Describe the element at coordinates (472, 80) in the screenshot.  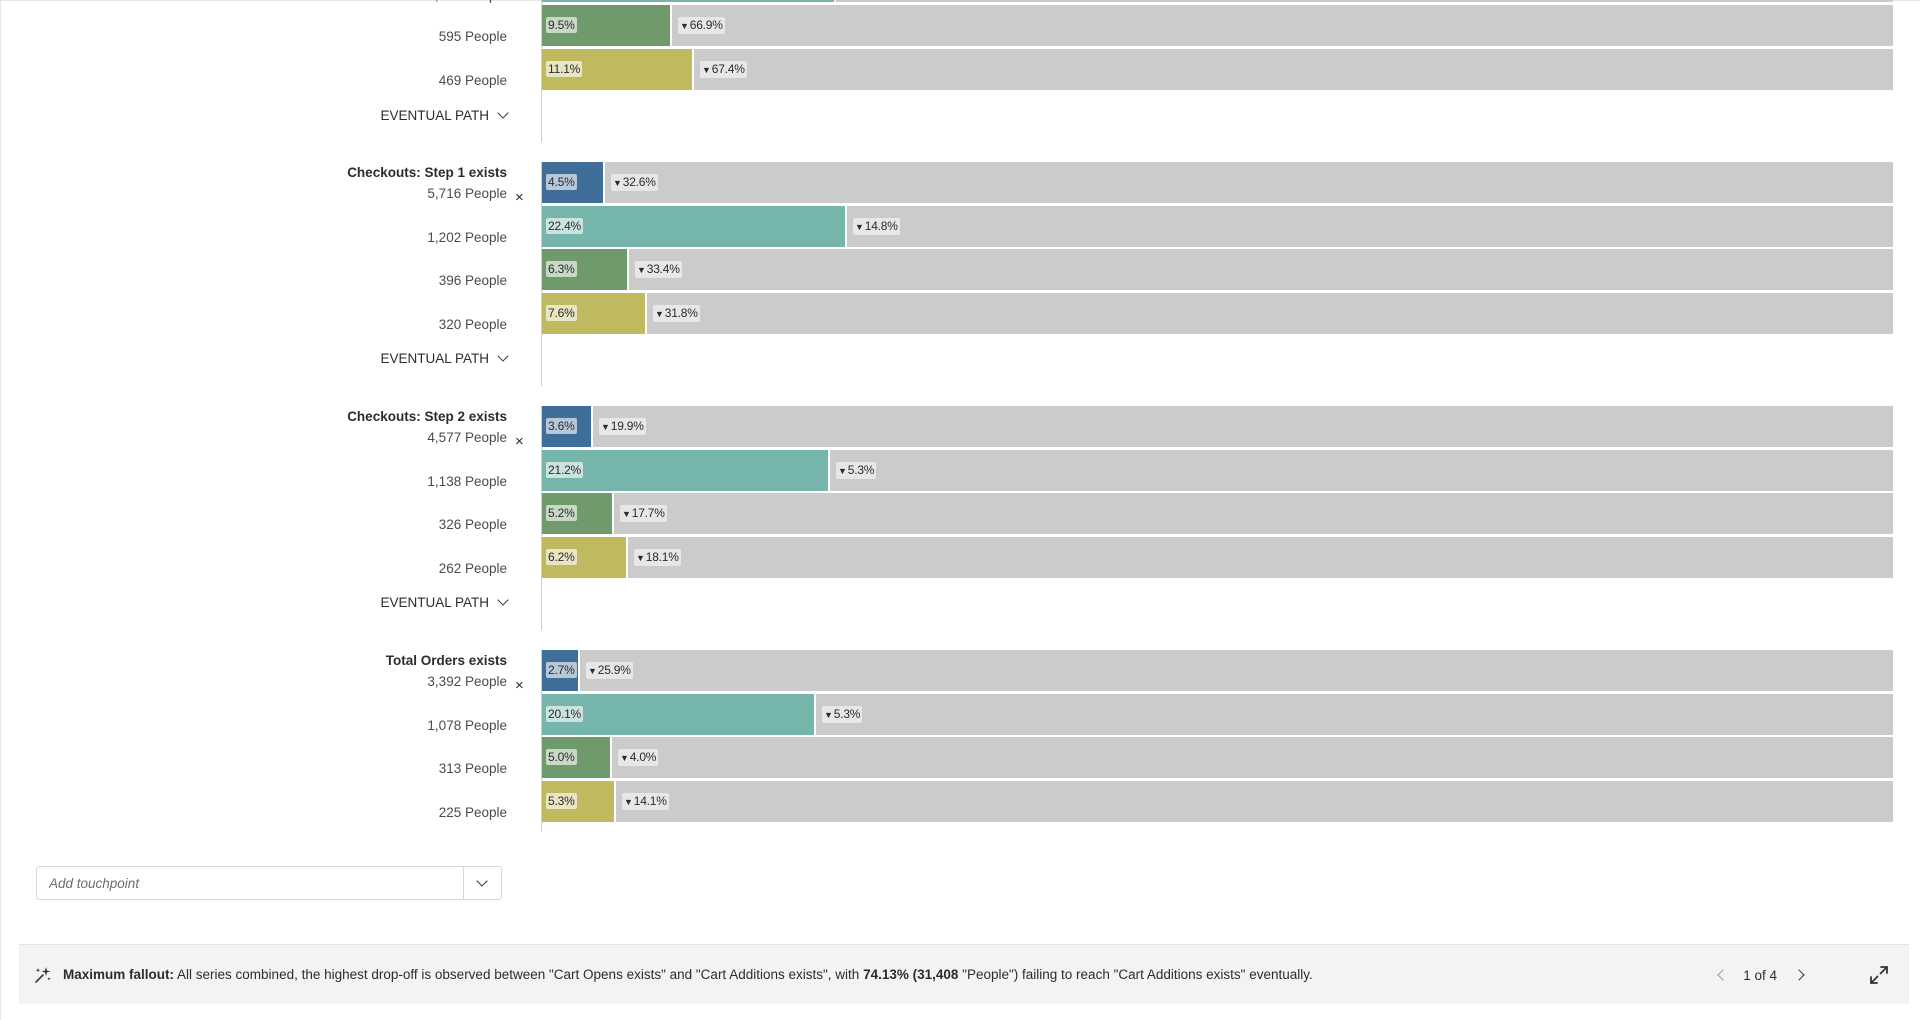
I see `people-count-label: 469 People` at that location.